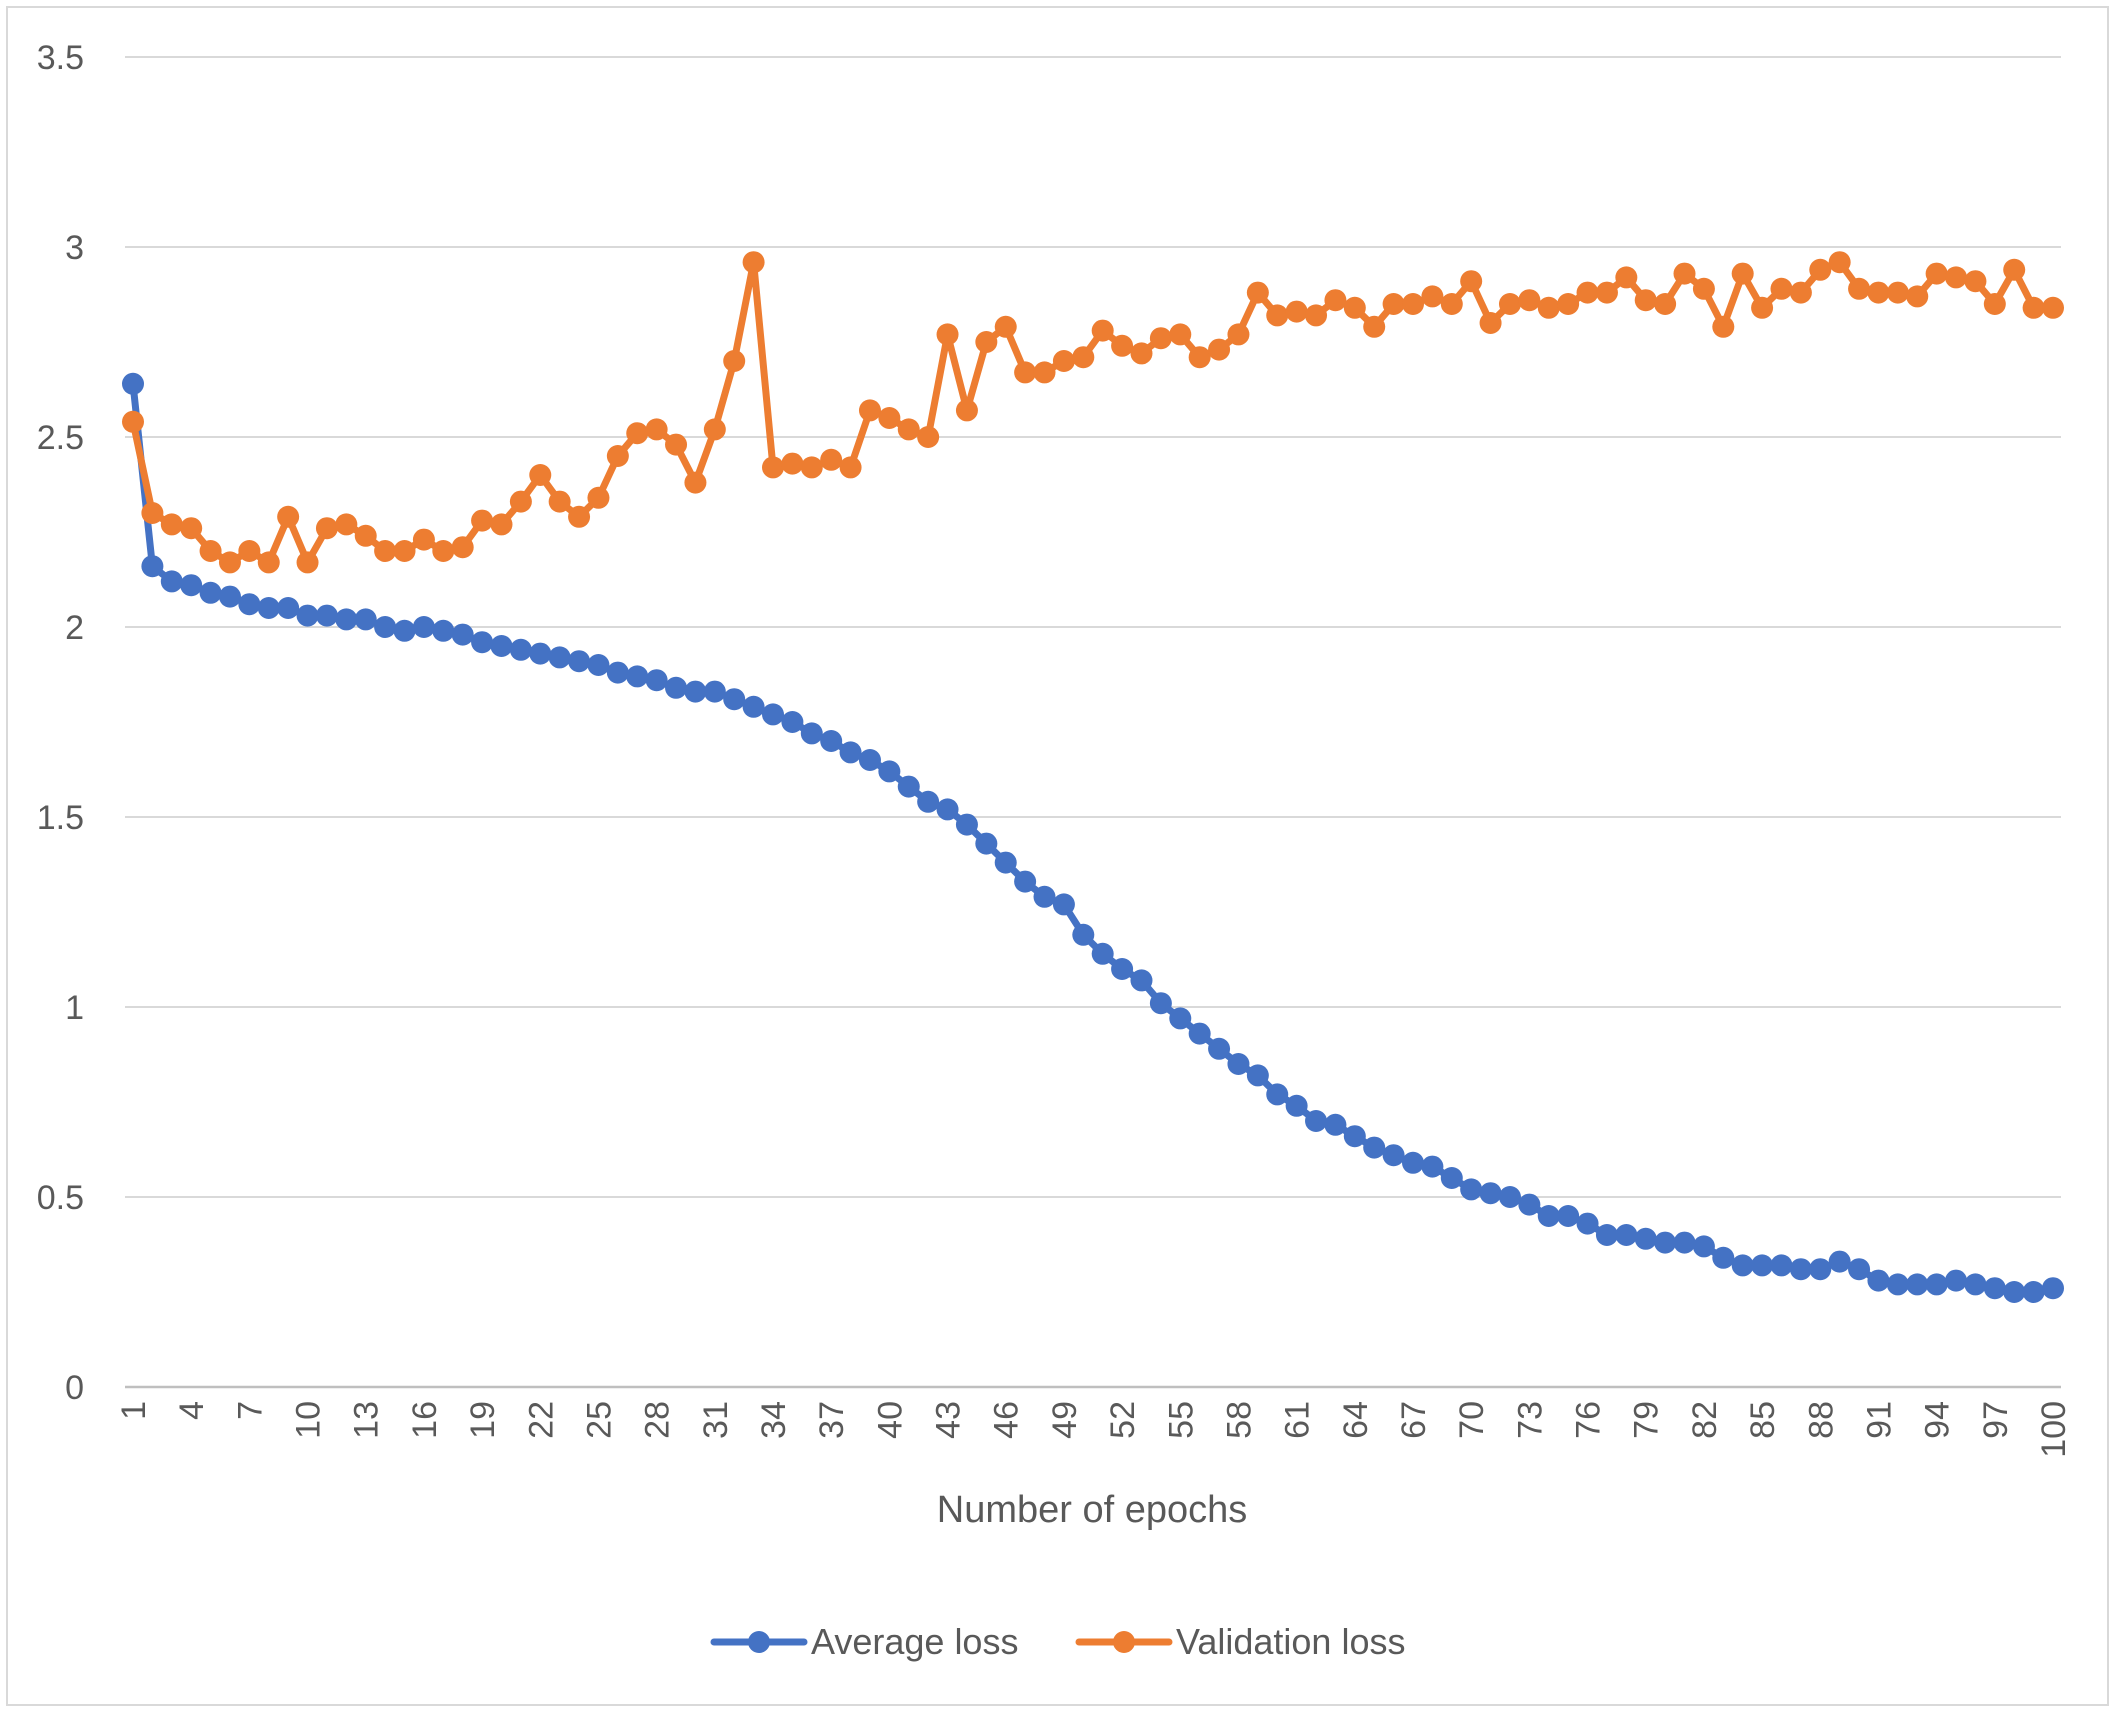 This screenshot has width=2117, height=1714. What do you see at coordinates (541, 1420) in the screenshot?
I see `x-tick-label: 22` at bounding box center [541, 1420].